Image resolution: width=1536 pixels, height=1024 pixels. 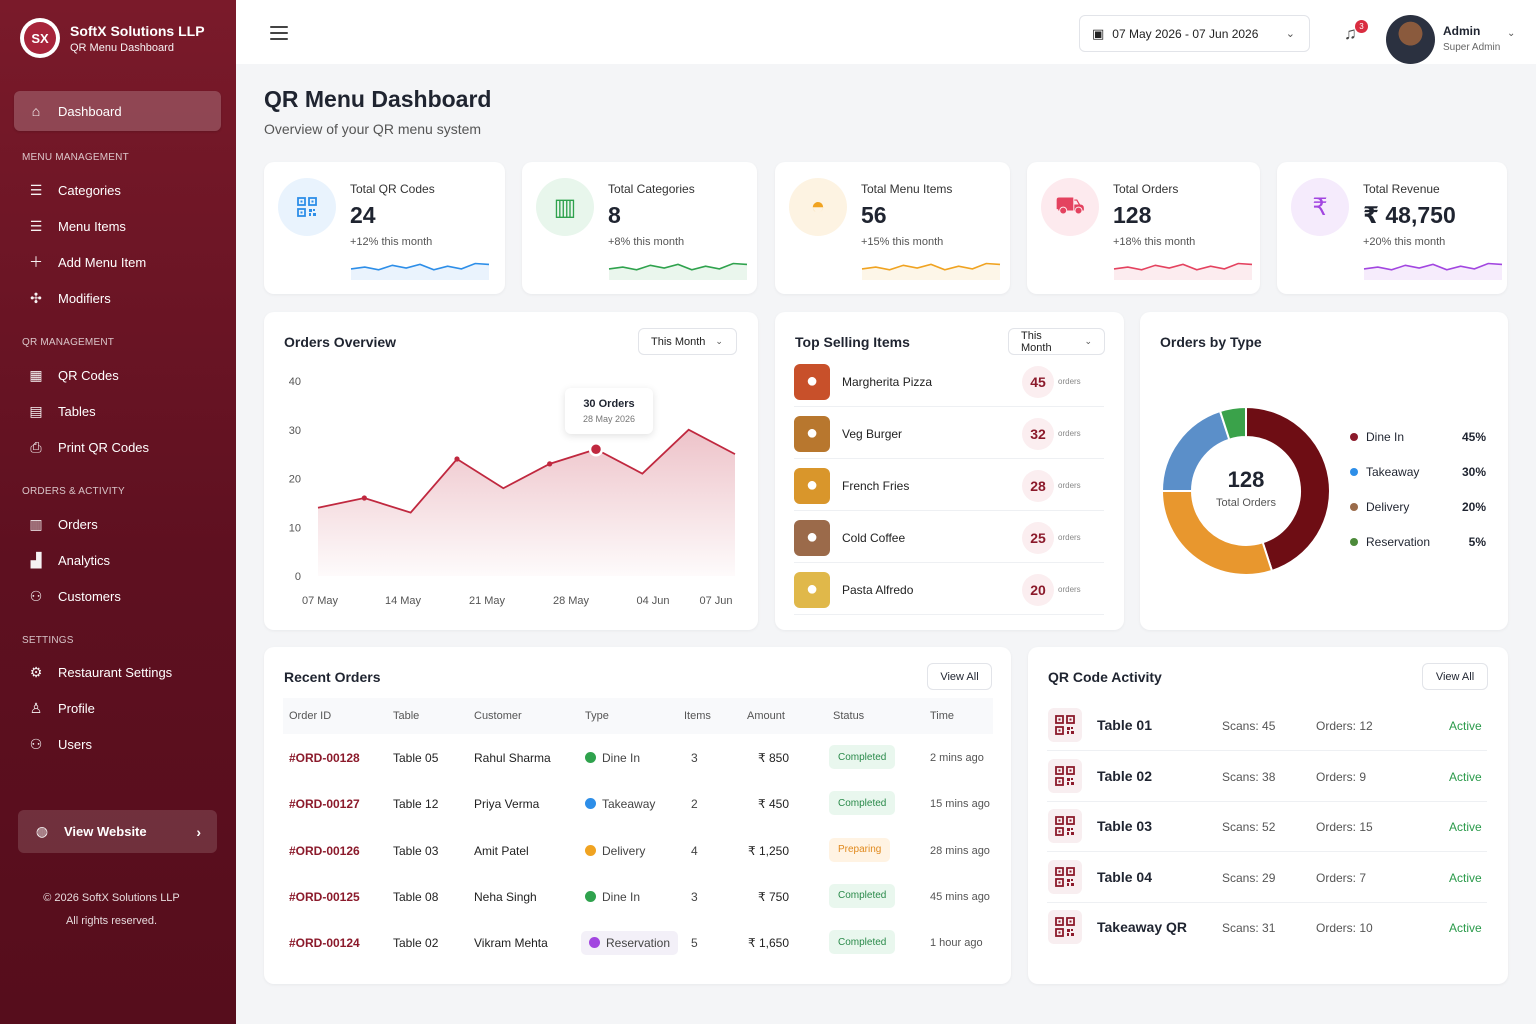 What do you see at coordinates (117, 708) in the screenshot?
I see `sidebar-item-profile: ♙ Profile` at bounding box center [117, 708].